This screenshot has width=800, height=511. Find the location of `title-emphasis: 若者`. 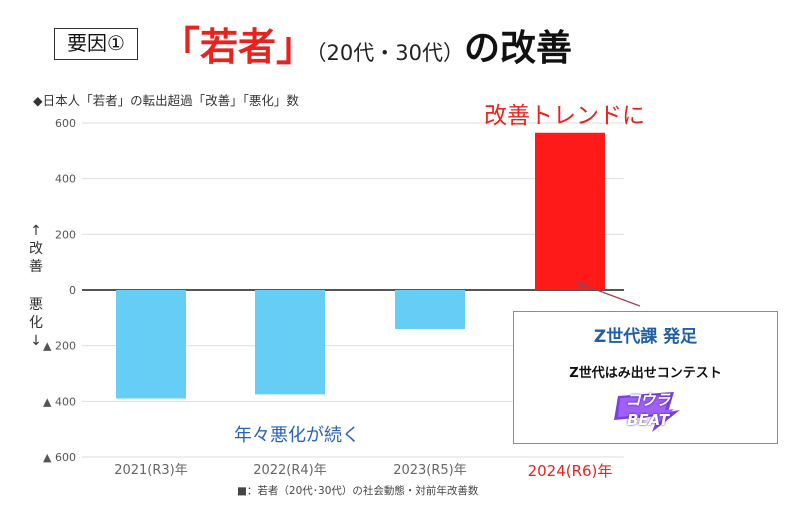

title-emphasis: 若者 is located at coordinates (238, 47).